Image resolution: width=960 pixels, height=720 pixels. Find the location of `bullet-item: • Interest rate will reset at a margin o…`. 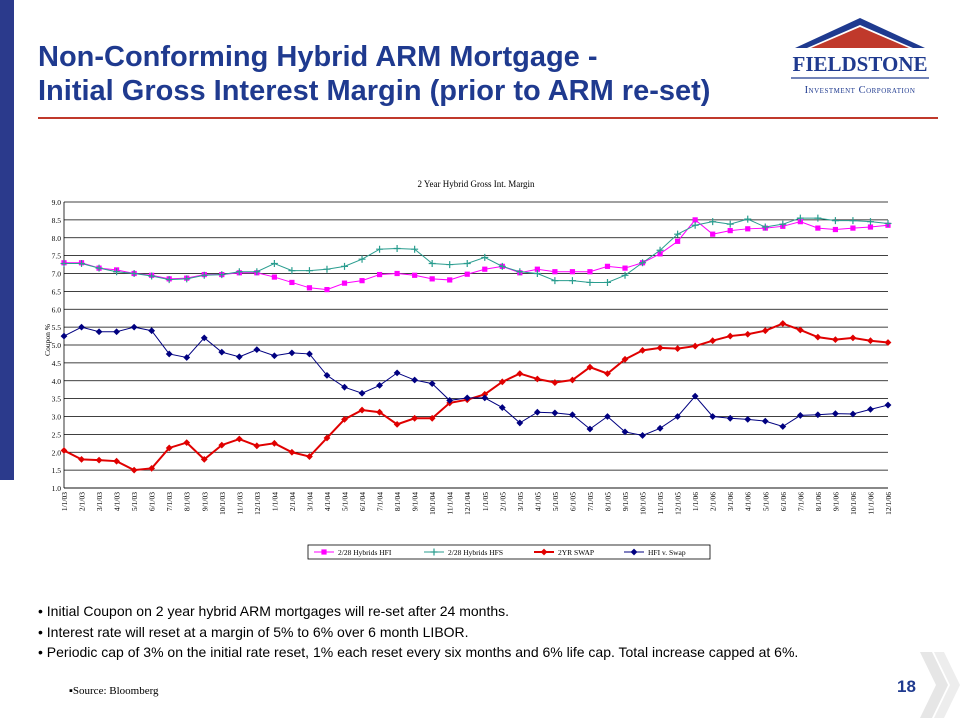

bullet-item: • Interest rate will reset at a margin o… is located at coordinates (253, 631).